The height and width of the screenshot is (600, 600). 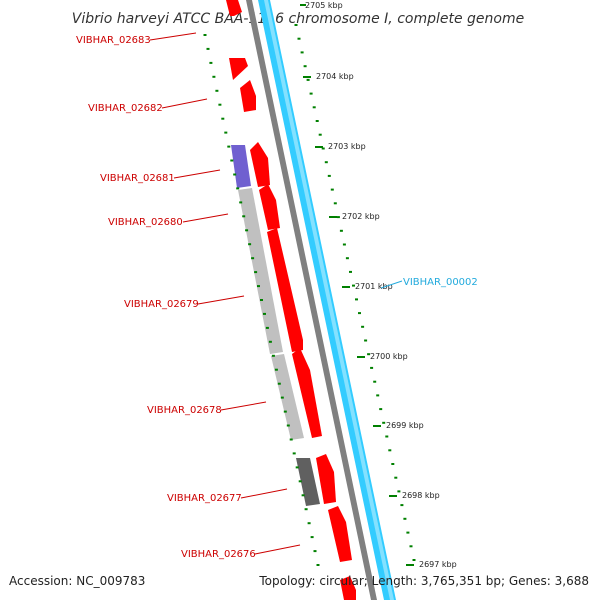 What do you see at coordinates (324, 5) in the screenshot?
I see `ruler-label: 2705 kbp` at bounding box center [324, 5].